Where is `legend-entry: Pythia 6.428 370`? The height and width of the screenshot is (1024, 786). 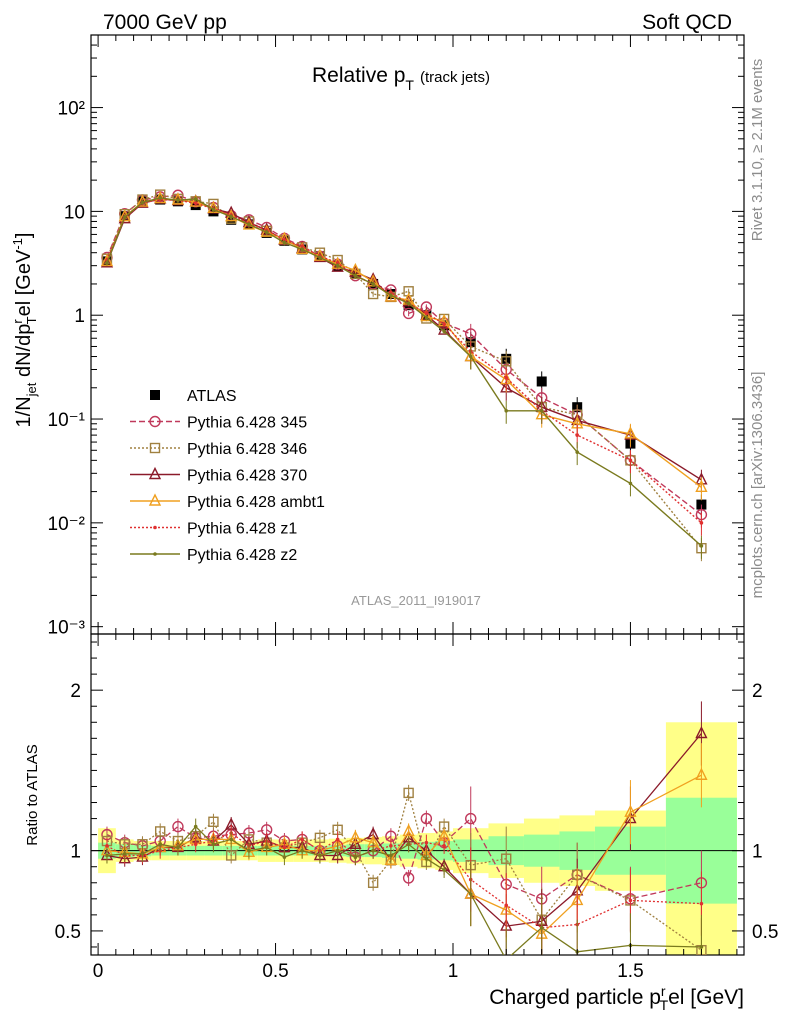 legend-entry: Pythia 6.428 370 is located at coordinates (218, 475).